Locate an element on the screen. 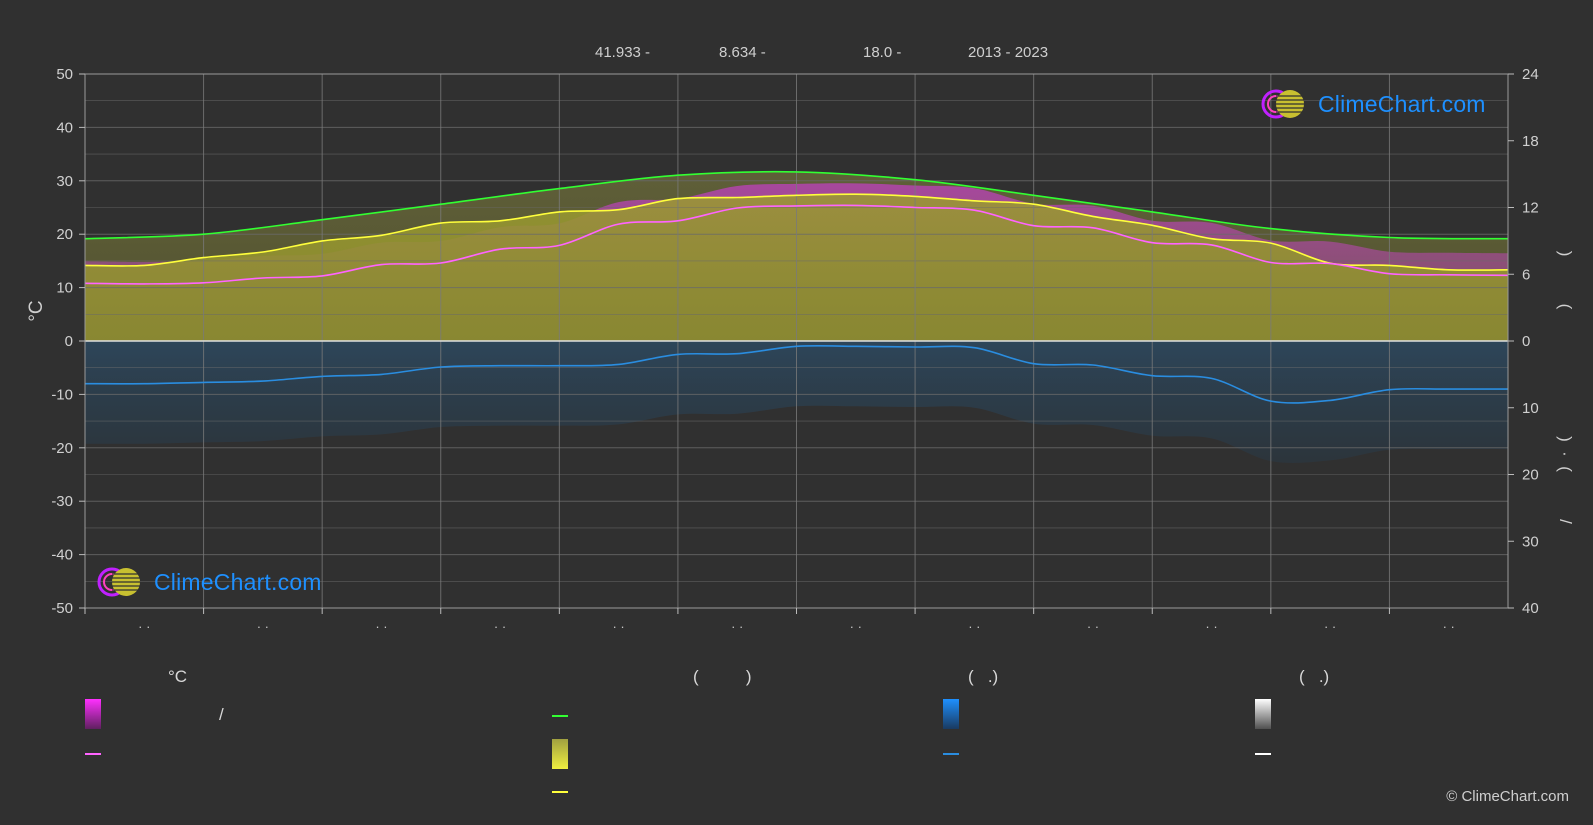 The height and width of the screenshot is (825, 1593). logo-text-top: ClimeChart.com is located at coordinates (1402, 103).